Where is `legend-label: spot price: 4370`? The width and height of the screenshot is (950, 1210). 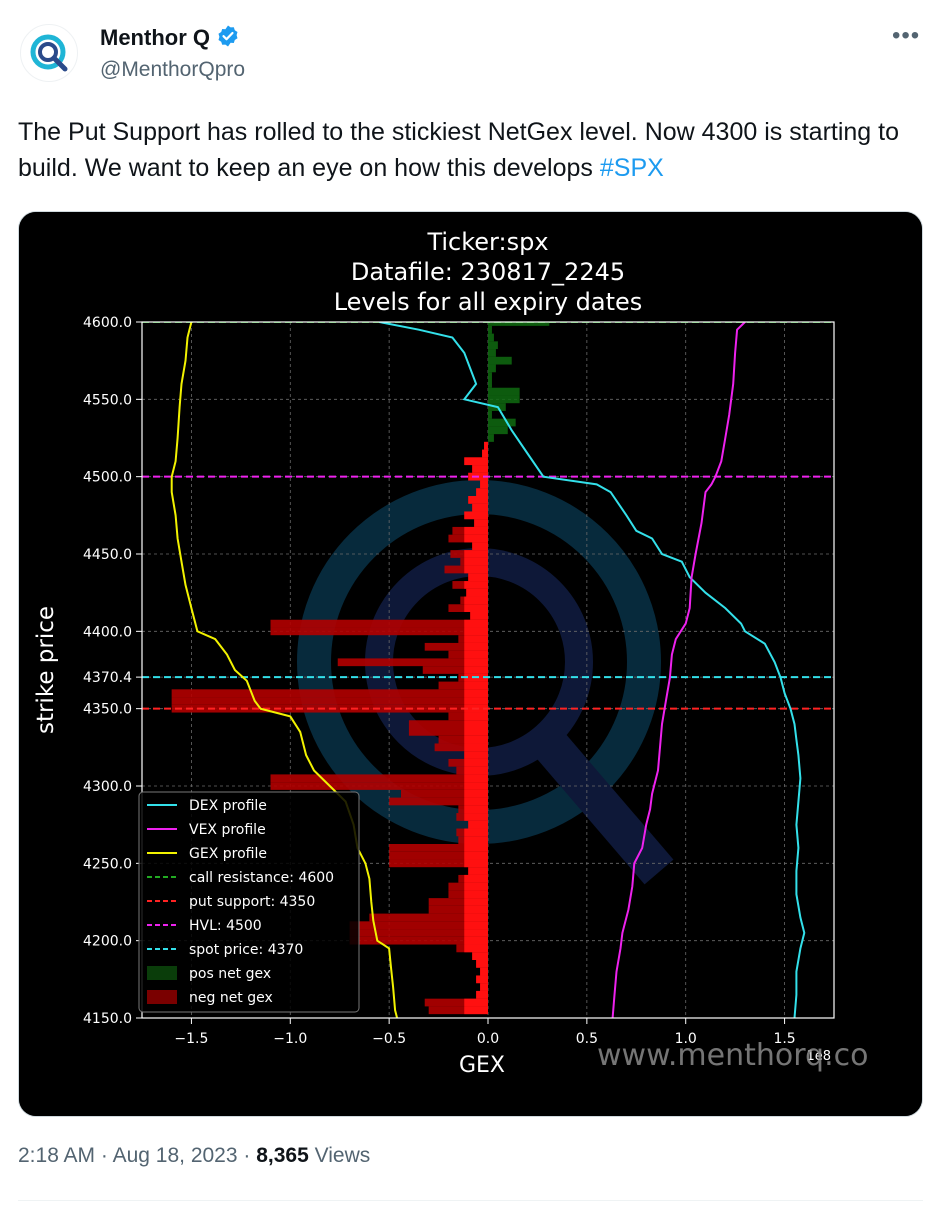
legend-label: spot price: 4370 is located at coordinates (246, 950).